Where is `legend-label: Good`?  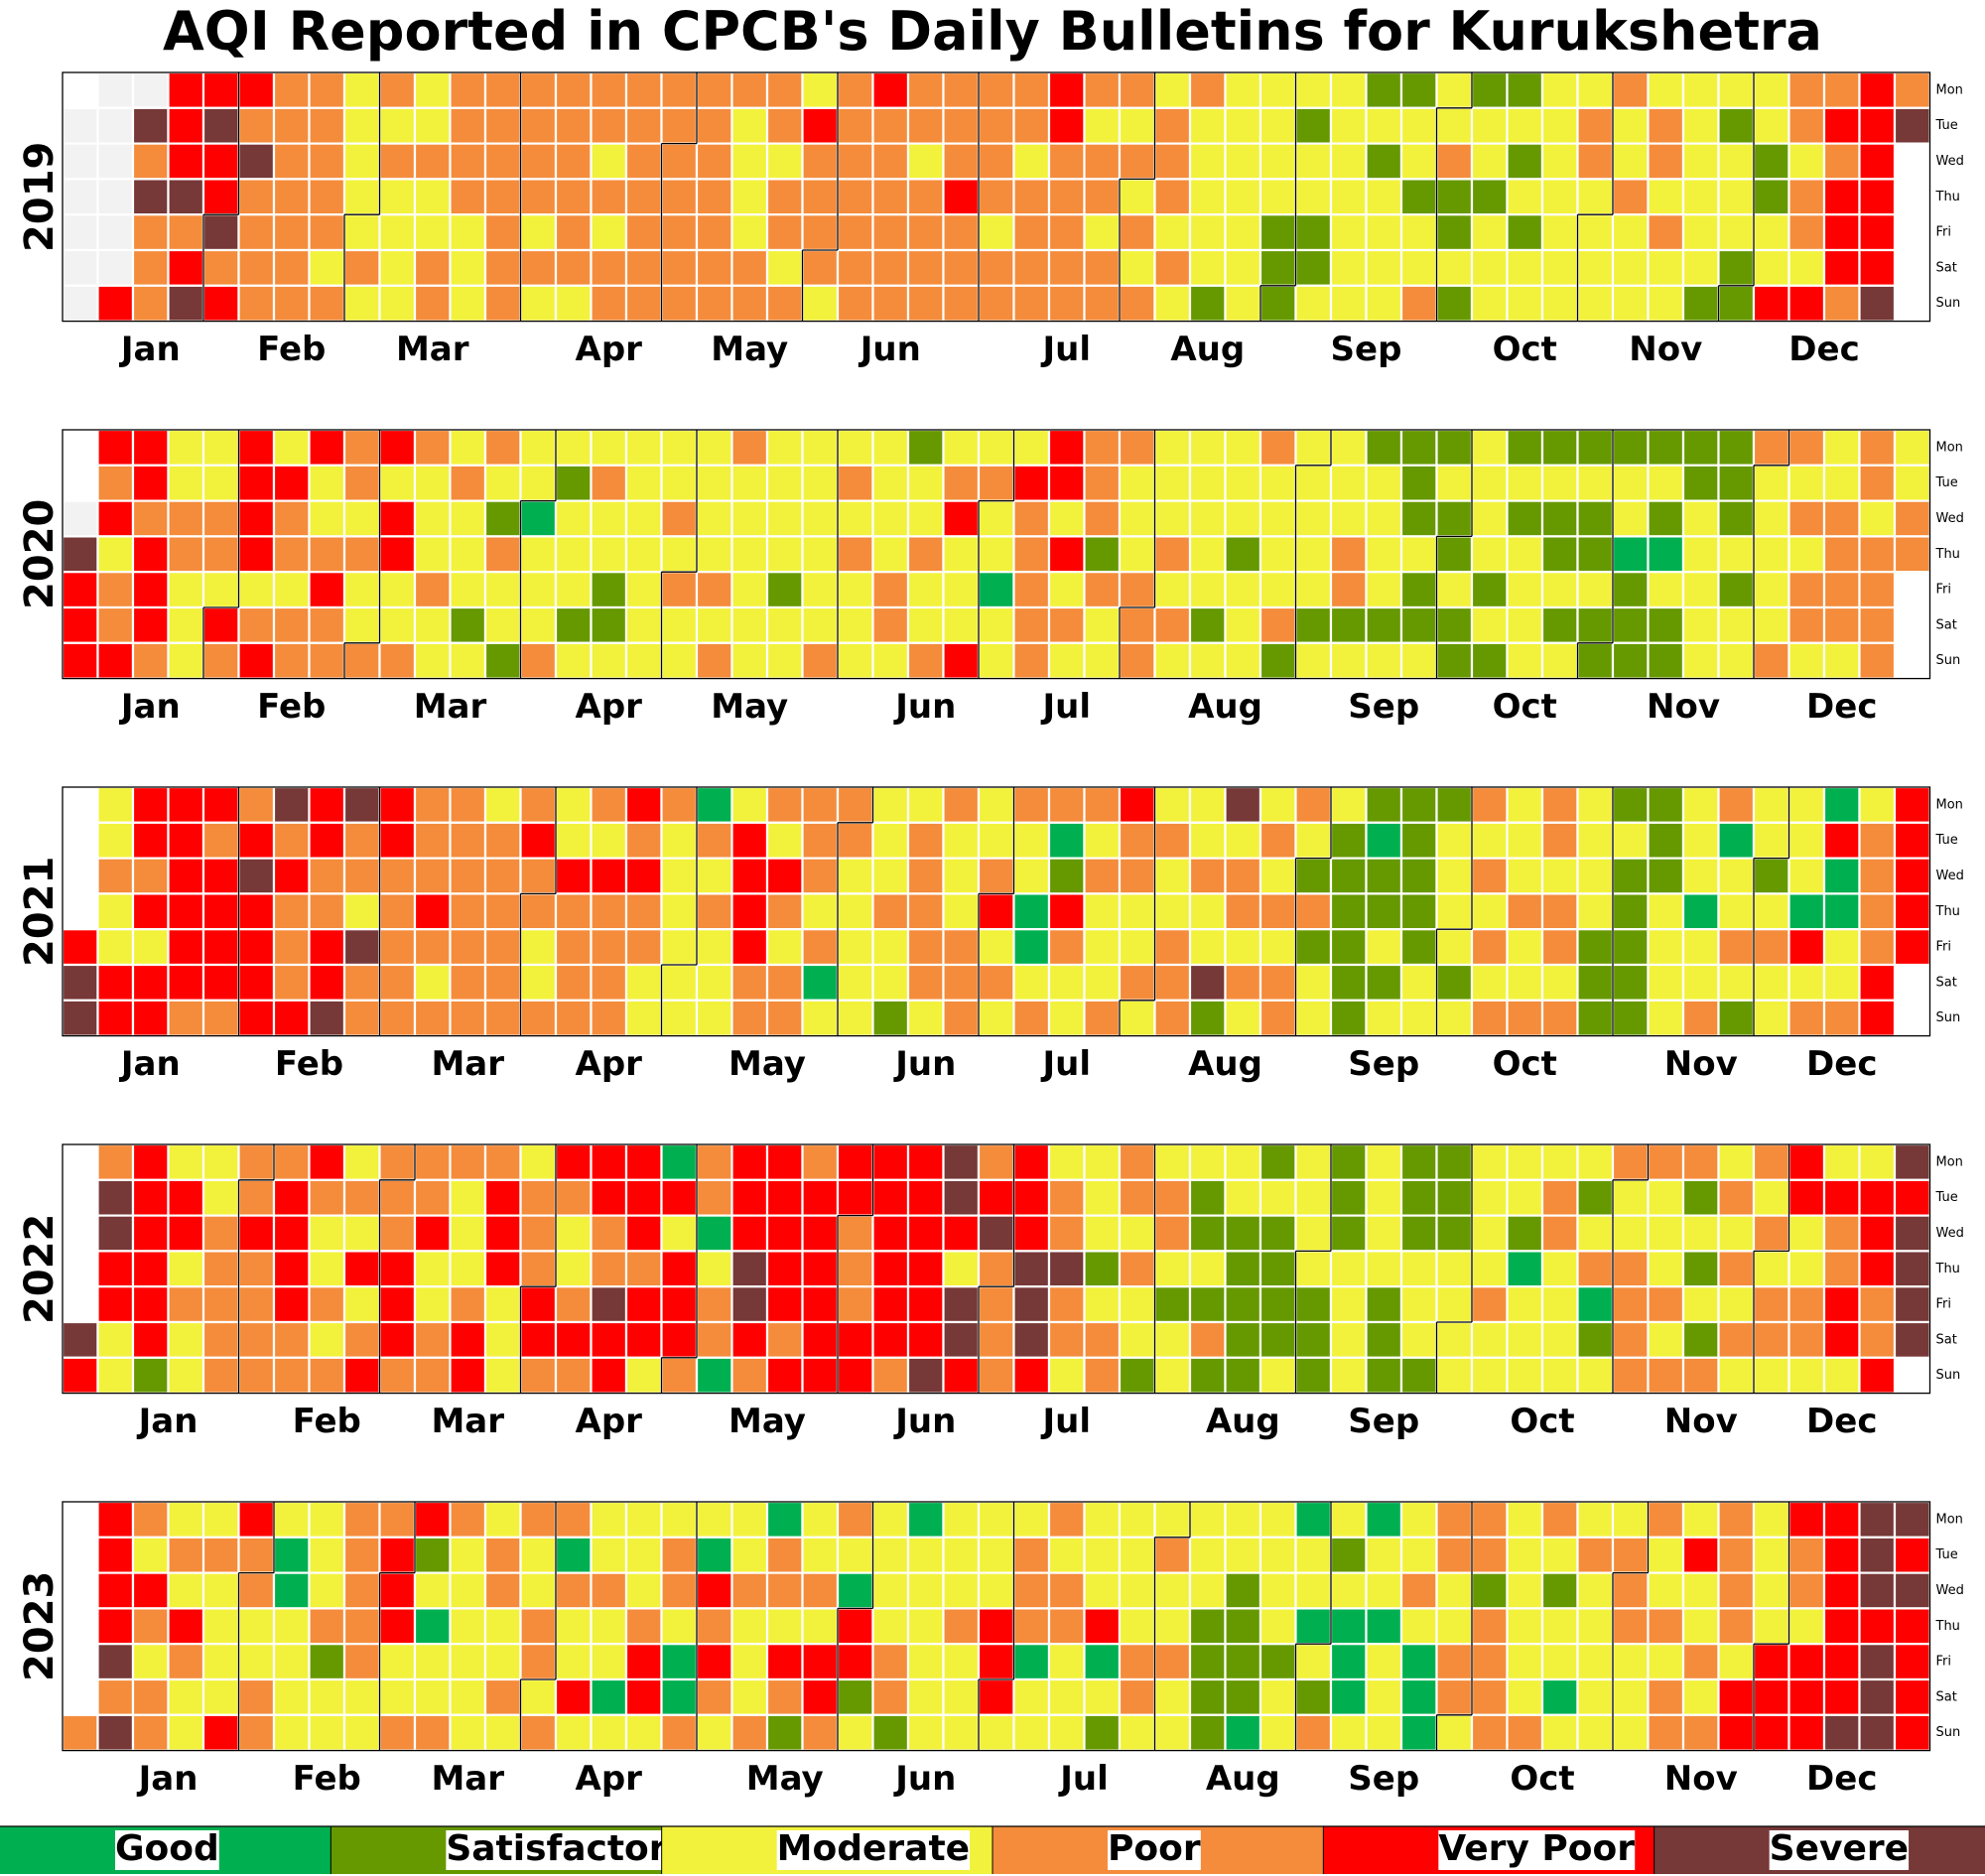 legend-label: Good is located at coordinates (167, 1848).